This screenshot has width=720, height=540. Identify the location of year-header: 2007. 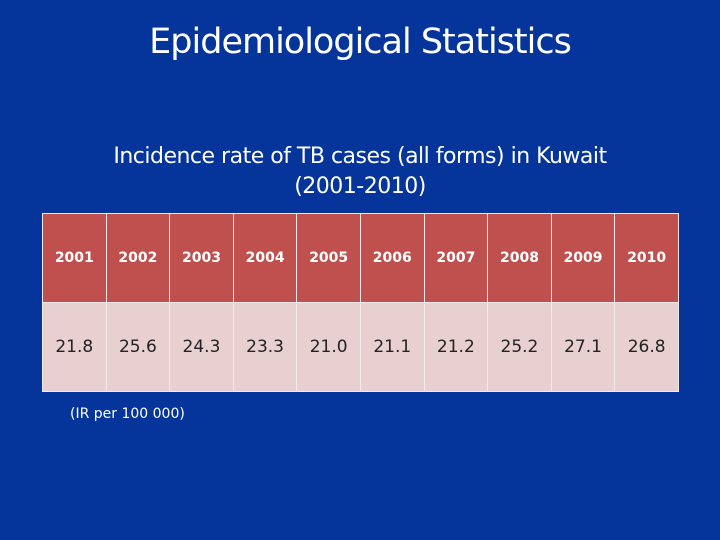
(456, 258).